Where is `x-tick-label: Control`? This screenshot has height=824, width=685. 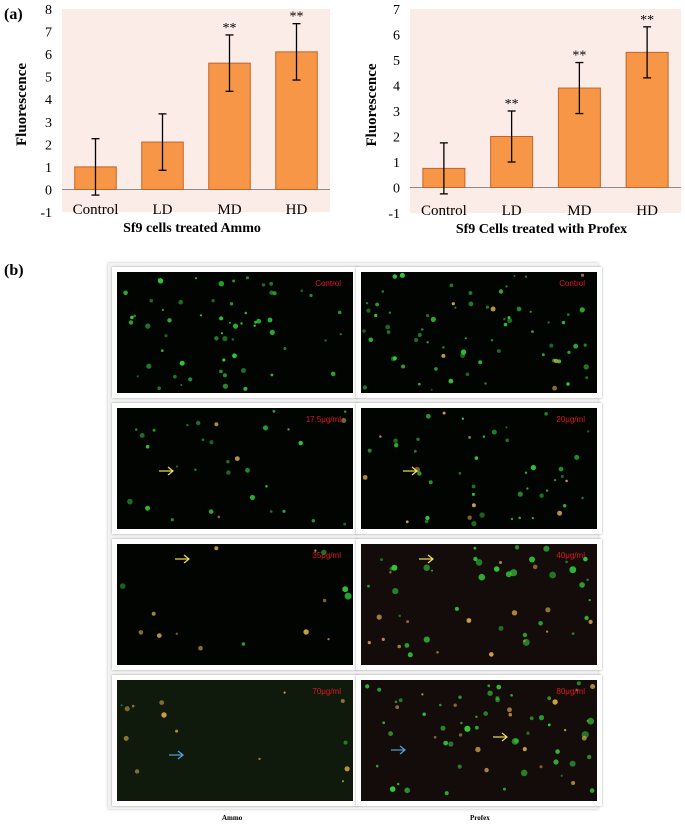
x-tick-label: Control is located at coordinates (444, 211).